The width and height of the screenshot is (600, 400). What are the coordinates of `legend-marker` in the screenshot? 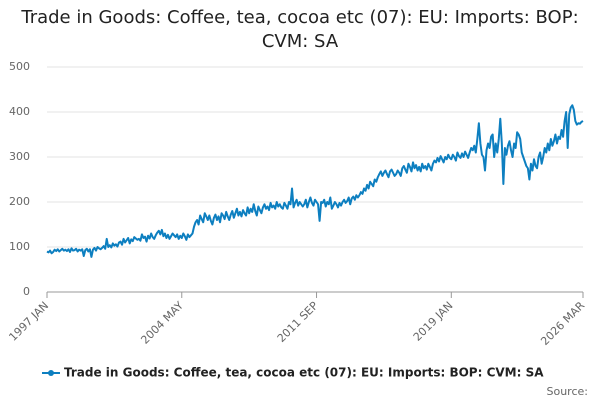 It's located at (51, 373).